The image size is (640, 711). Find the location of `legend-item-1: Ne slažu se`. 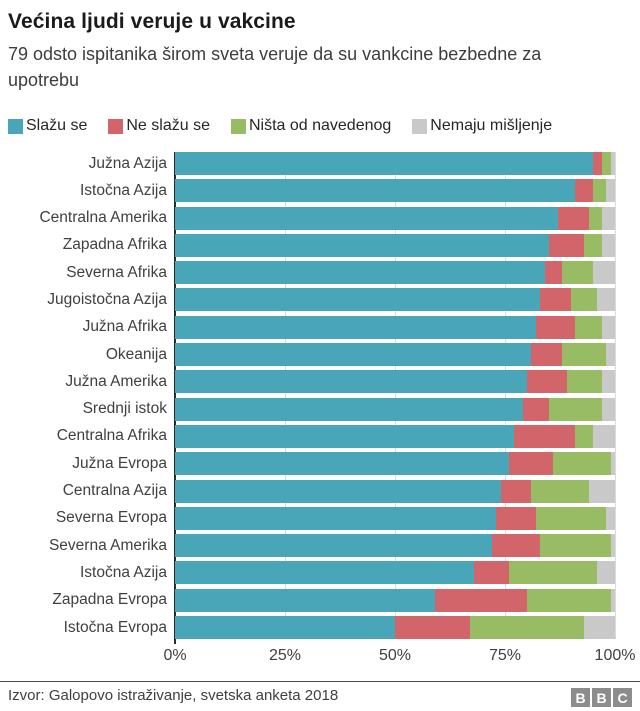

legend-item-1: Ne slažu se is located at coordinates (159, 126).